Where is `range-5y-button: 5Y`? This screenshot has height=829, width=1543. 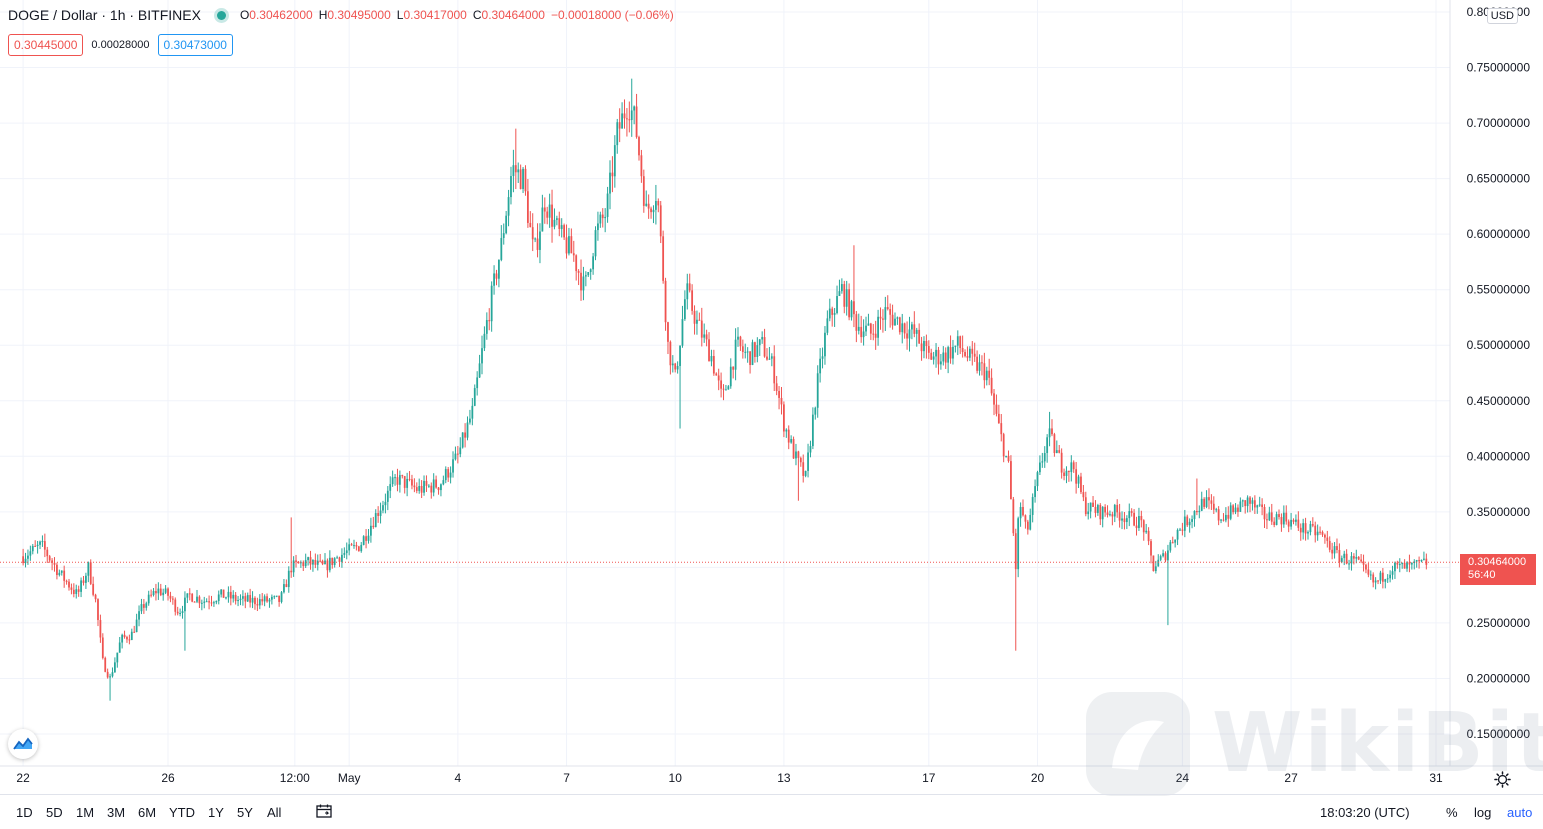 range-5y-button: 5Y is located at coordinates (245, 812).